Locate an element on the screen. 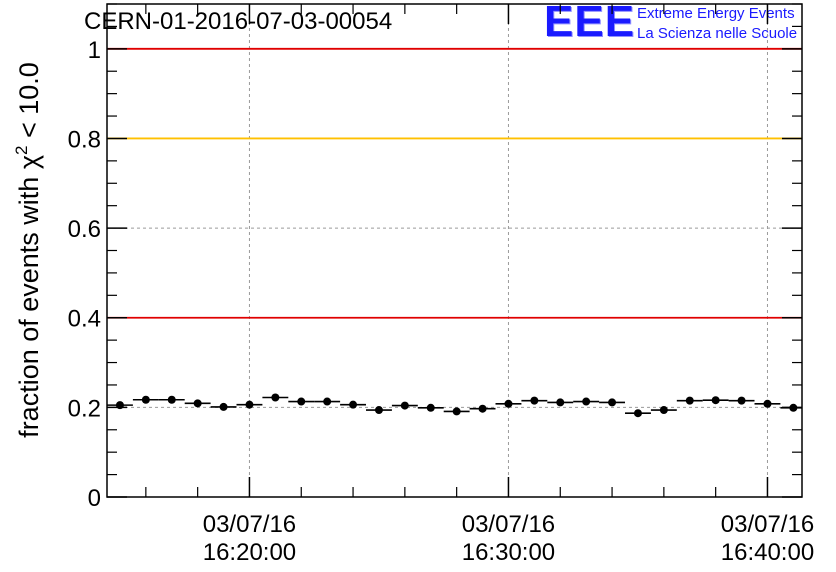 This screenshot has height=572, width=836. y-axis-label-chi: χ is located at coordinates (29, 162).